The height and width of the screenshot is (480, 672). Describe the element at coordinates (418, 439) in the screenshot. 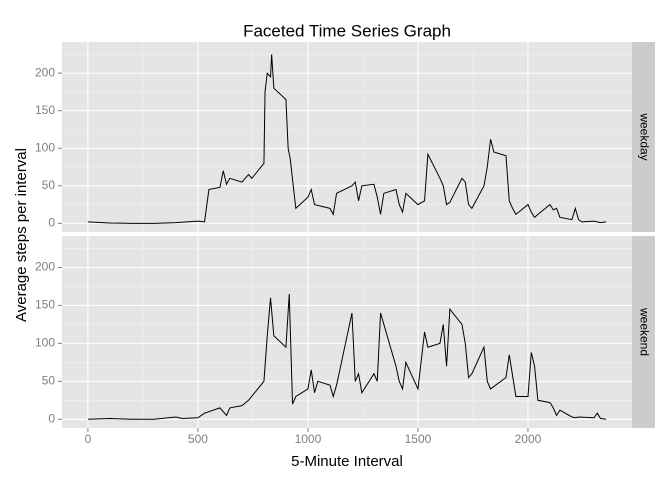

I see `x-tick-label: 1500` at that location.